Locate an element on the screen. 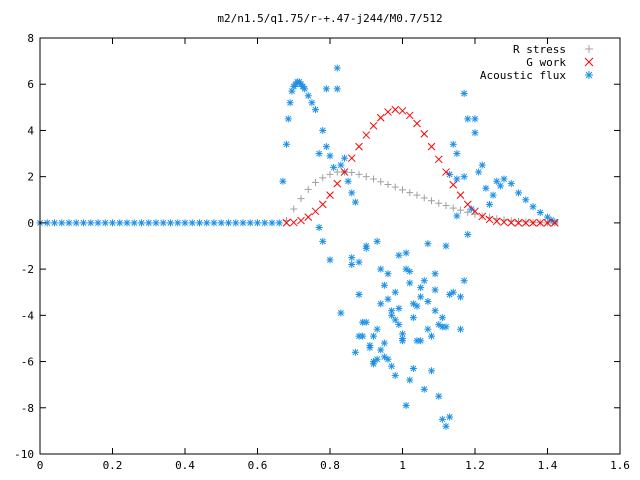 The width and height of the screenshot is (640, 480). y-tick-label: 0 is located at coordinates (30, 223).